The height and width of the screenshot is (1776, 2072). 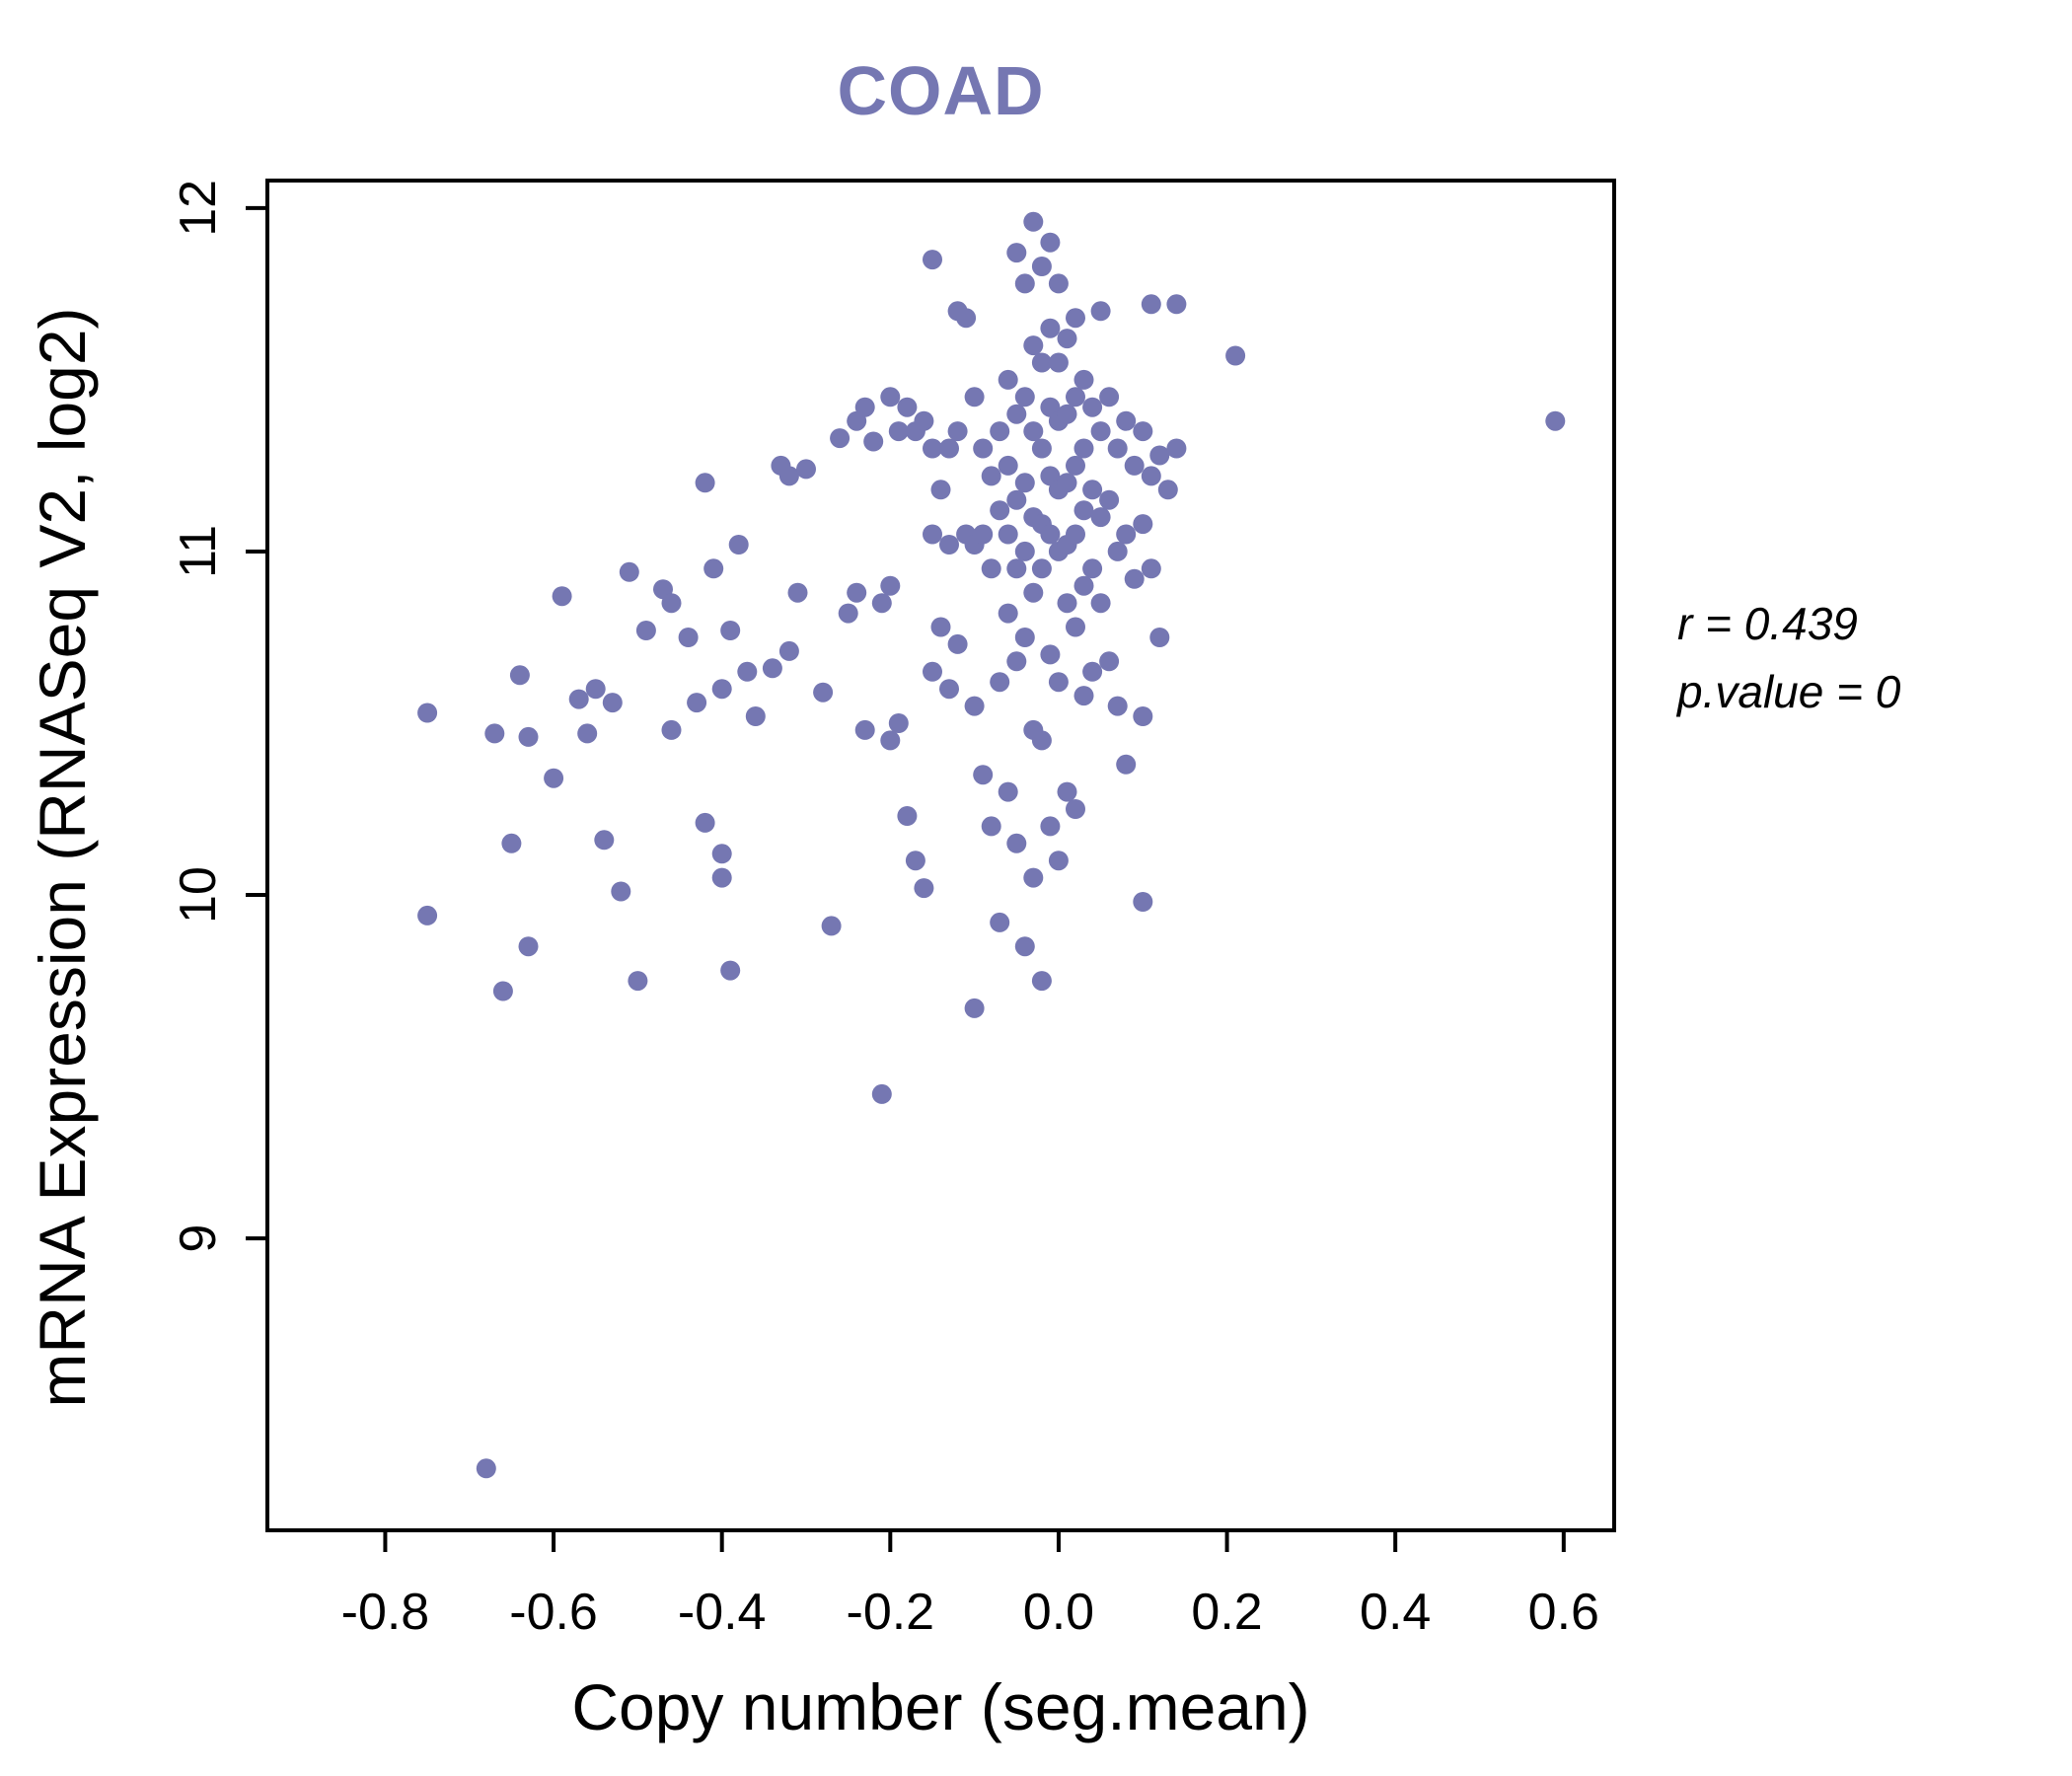 I want to click on x-axis-tick-label: 0.0, so click(x=1059, y=1613).